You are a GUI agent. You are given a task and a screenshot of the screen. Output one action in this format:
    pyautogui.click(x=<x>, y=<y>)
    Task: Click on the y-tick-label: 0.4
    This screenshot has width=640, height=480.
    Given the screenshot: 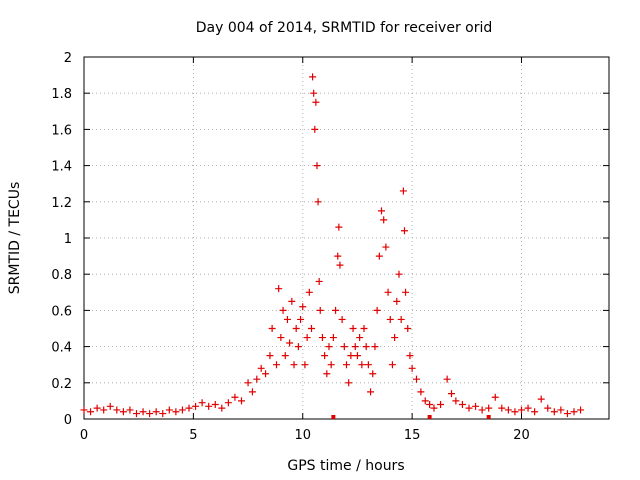 What is the action you would take?
    pyautogui.click(x=61, y=348)
    